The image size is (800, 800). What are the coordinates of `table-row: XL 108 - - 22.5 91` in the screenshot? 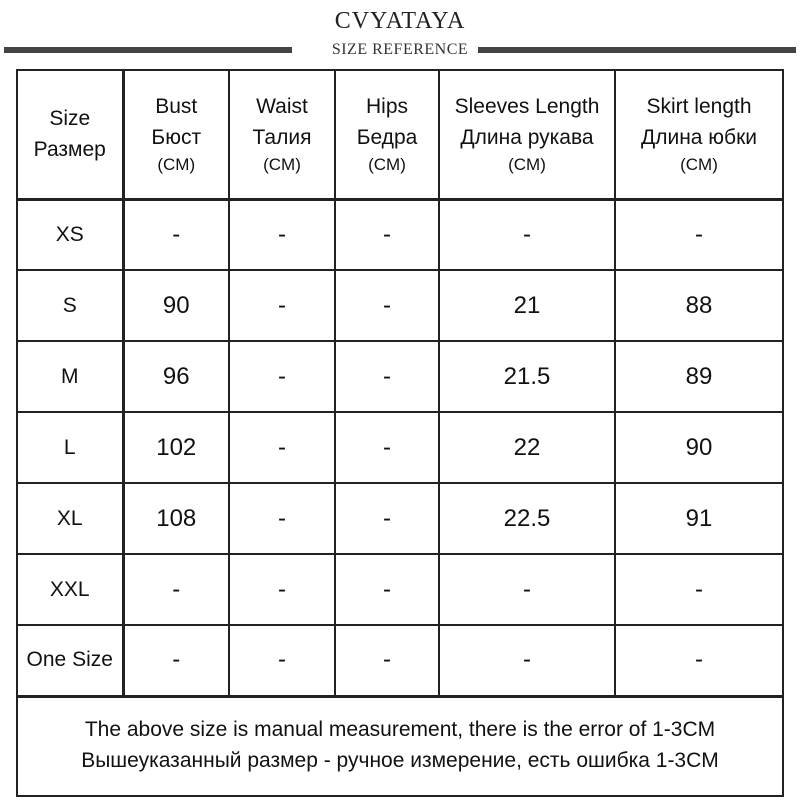 It's located at (400, 518).